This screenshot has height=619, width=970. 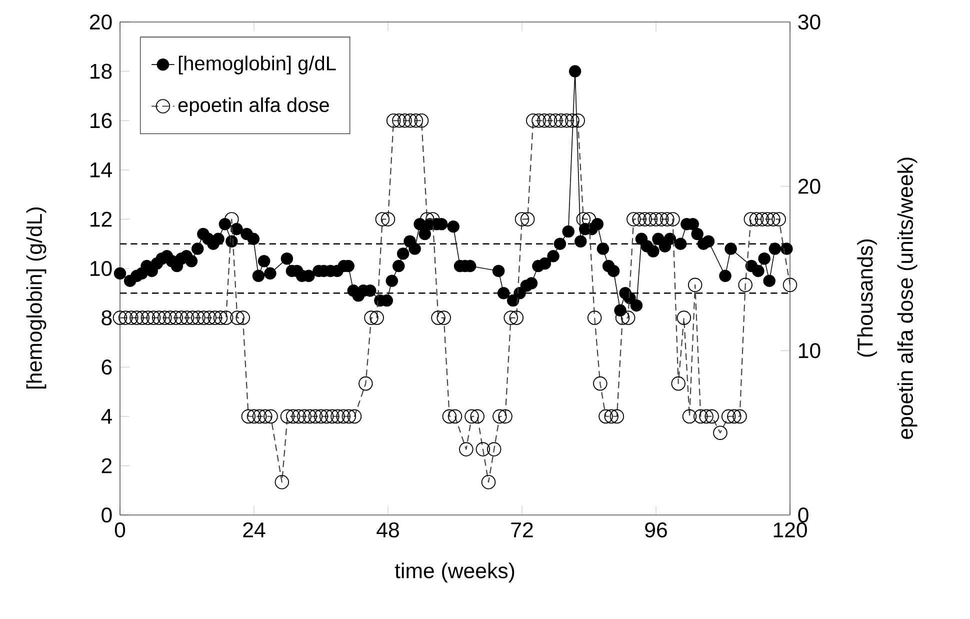 I want to click on y-tick-label: 2, so click(x=107, y=466).